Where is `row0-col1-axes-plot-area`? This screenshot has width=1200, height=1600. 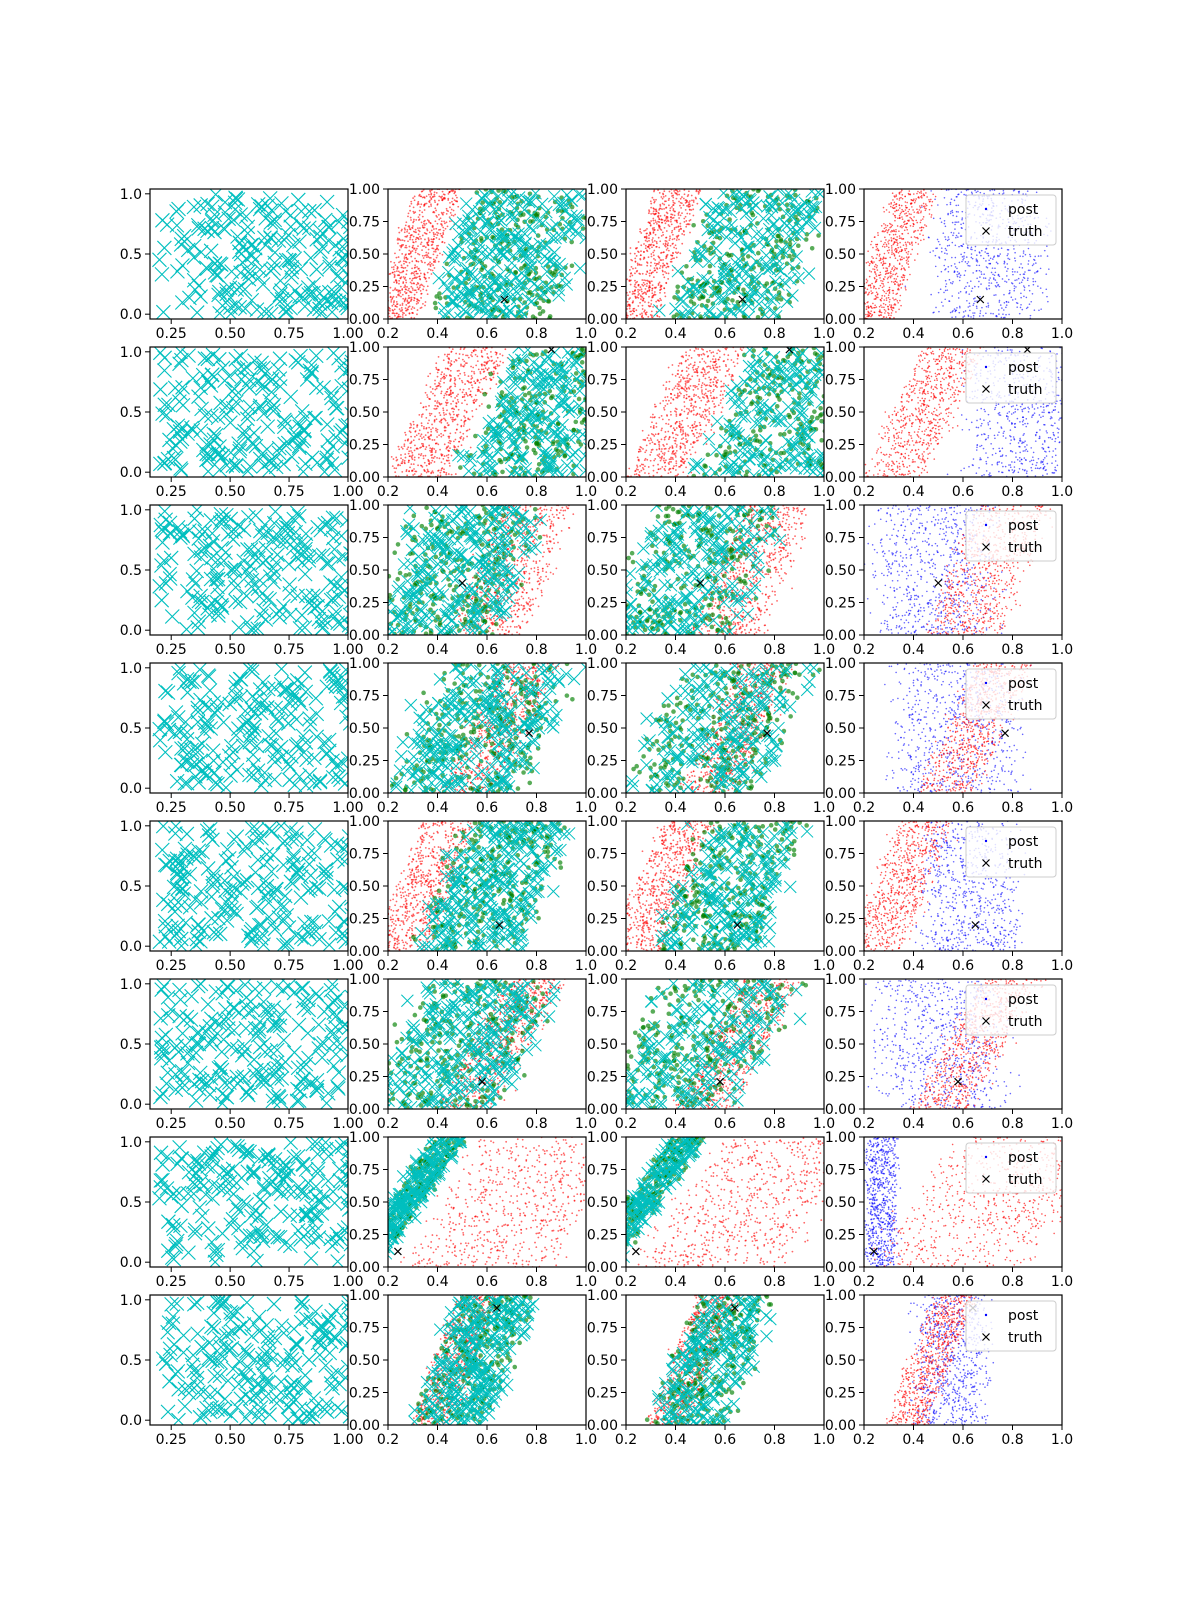
row0-col1-axes-plot-area is located at coordinates (487, 254).